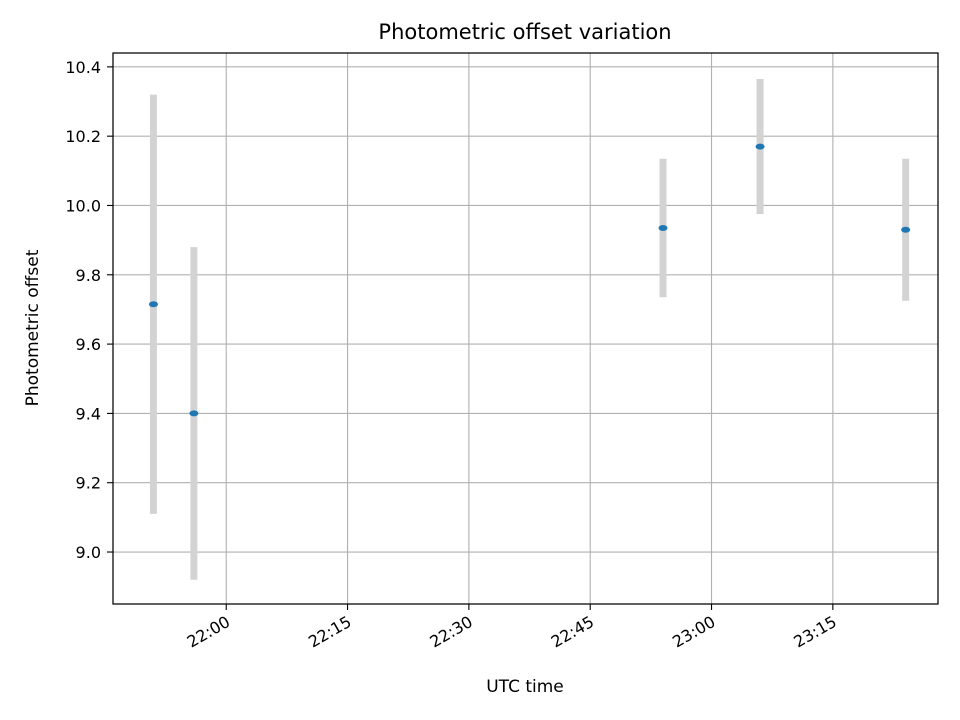  What do you see at coordinates (693, 632) in the screenshot?
I see `x-tick-label: 23:00` at bounding box center [693, 632].